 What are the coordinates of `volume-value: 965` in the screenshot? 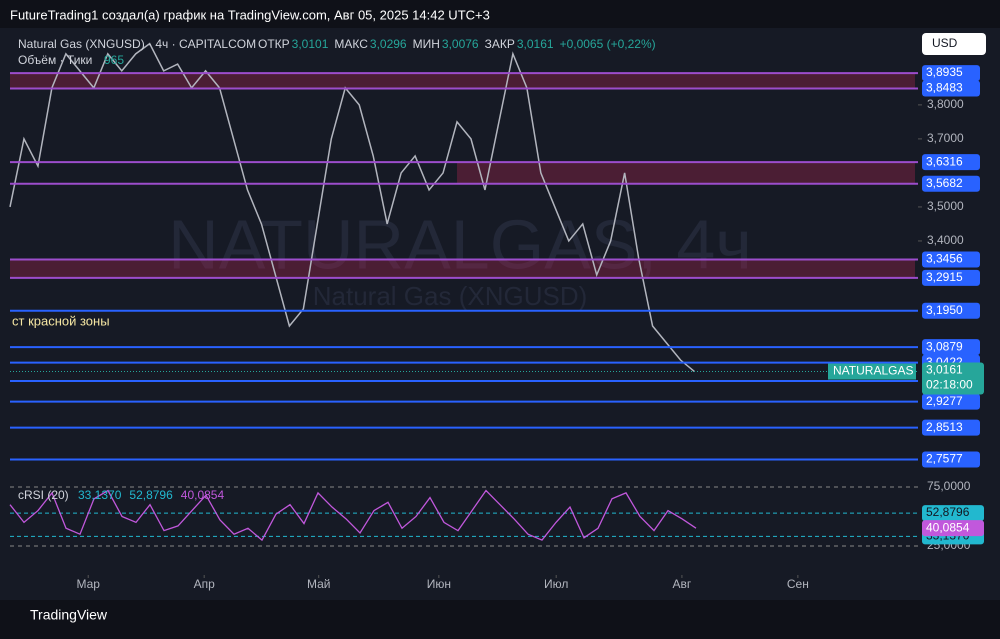 It's located at (114, 60).